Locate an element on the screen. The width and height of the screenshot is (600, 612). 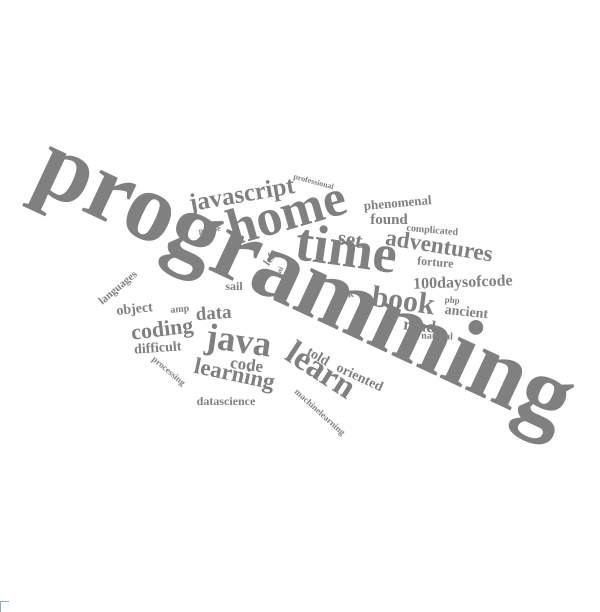
corner-mark is located at coordinates (4, 606).